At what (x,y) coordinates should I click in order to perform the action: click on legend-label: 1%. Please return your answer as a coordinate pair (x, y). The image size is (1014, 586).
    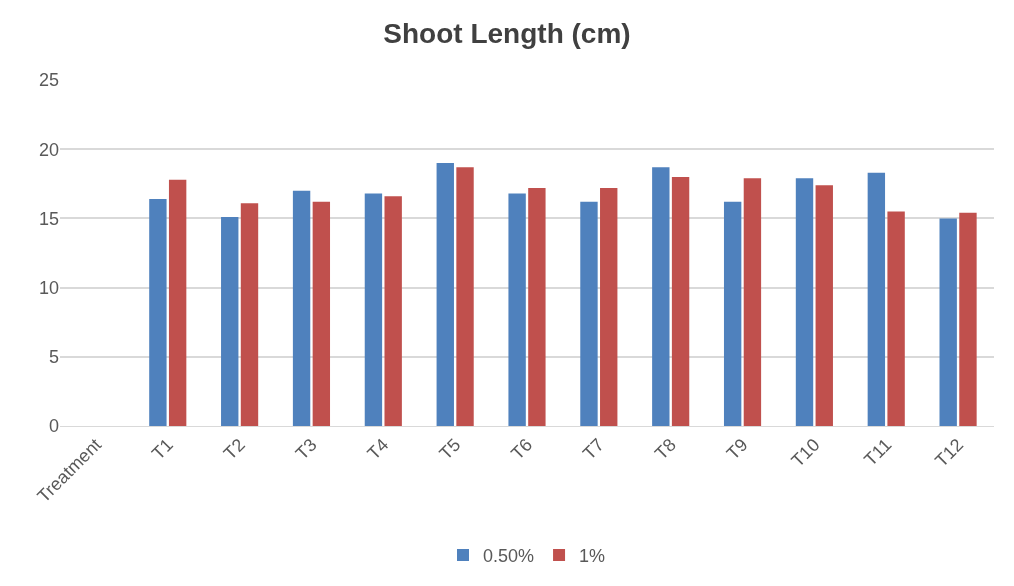
    Looking at the image, I should click on (592, 555).